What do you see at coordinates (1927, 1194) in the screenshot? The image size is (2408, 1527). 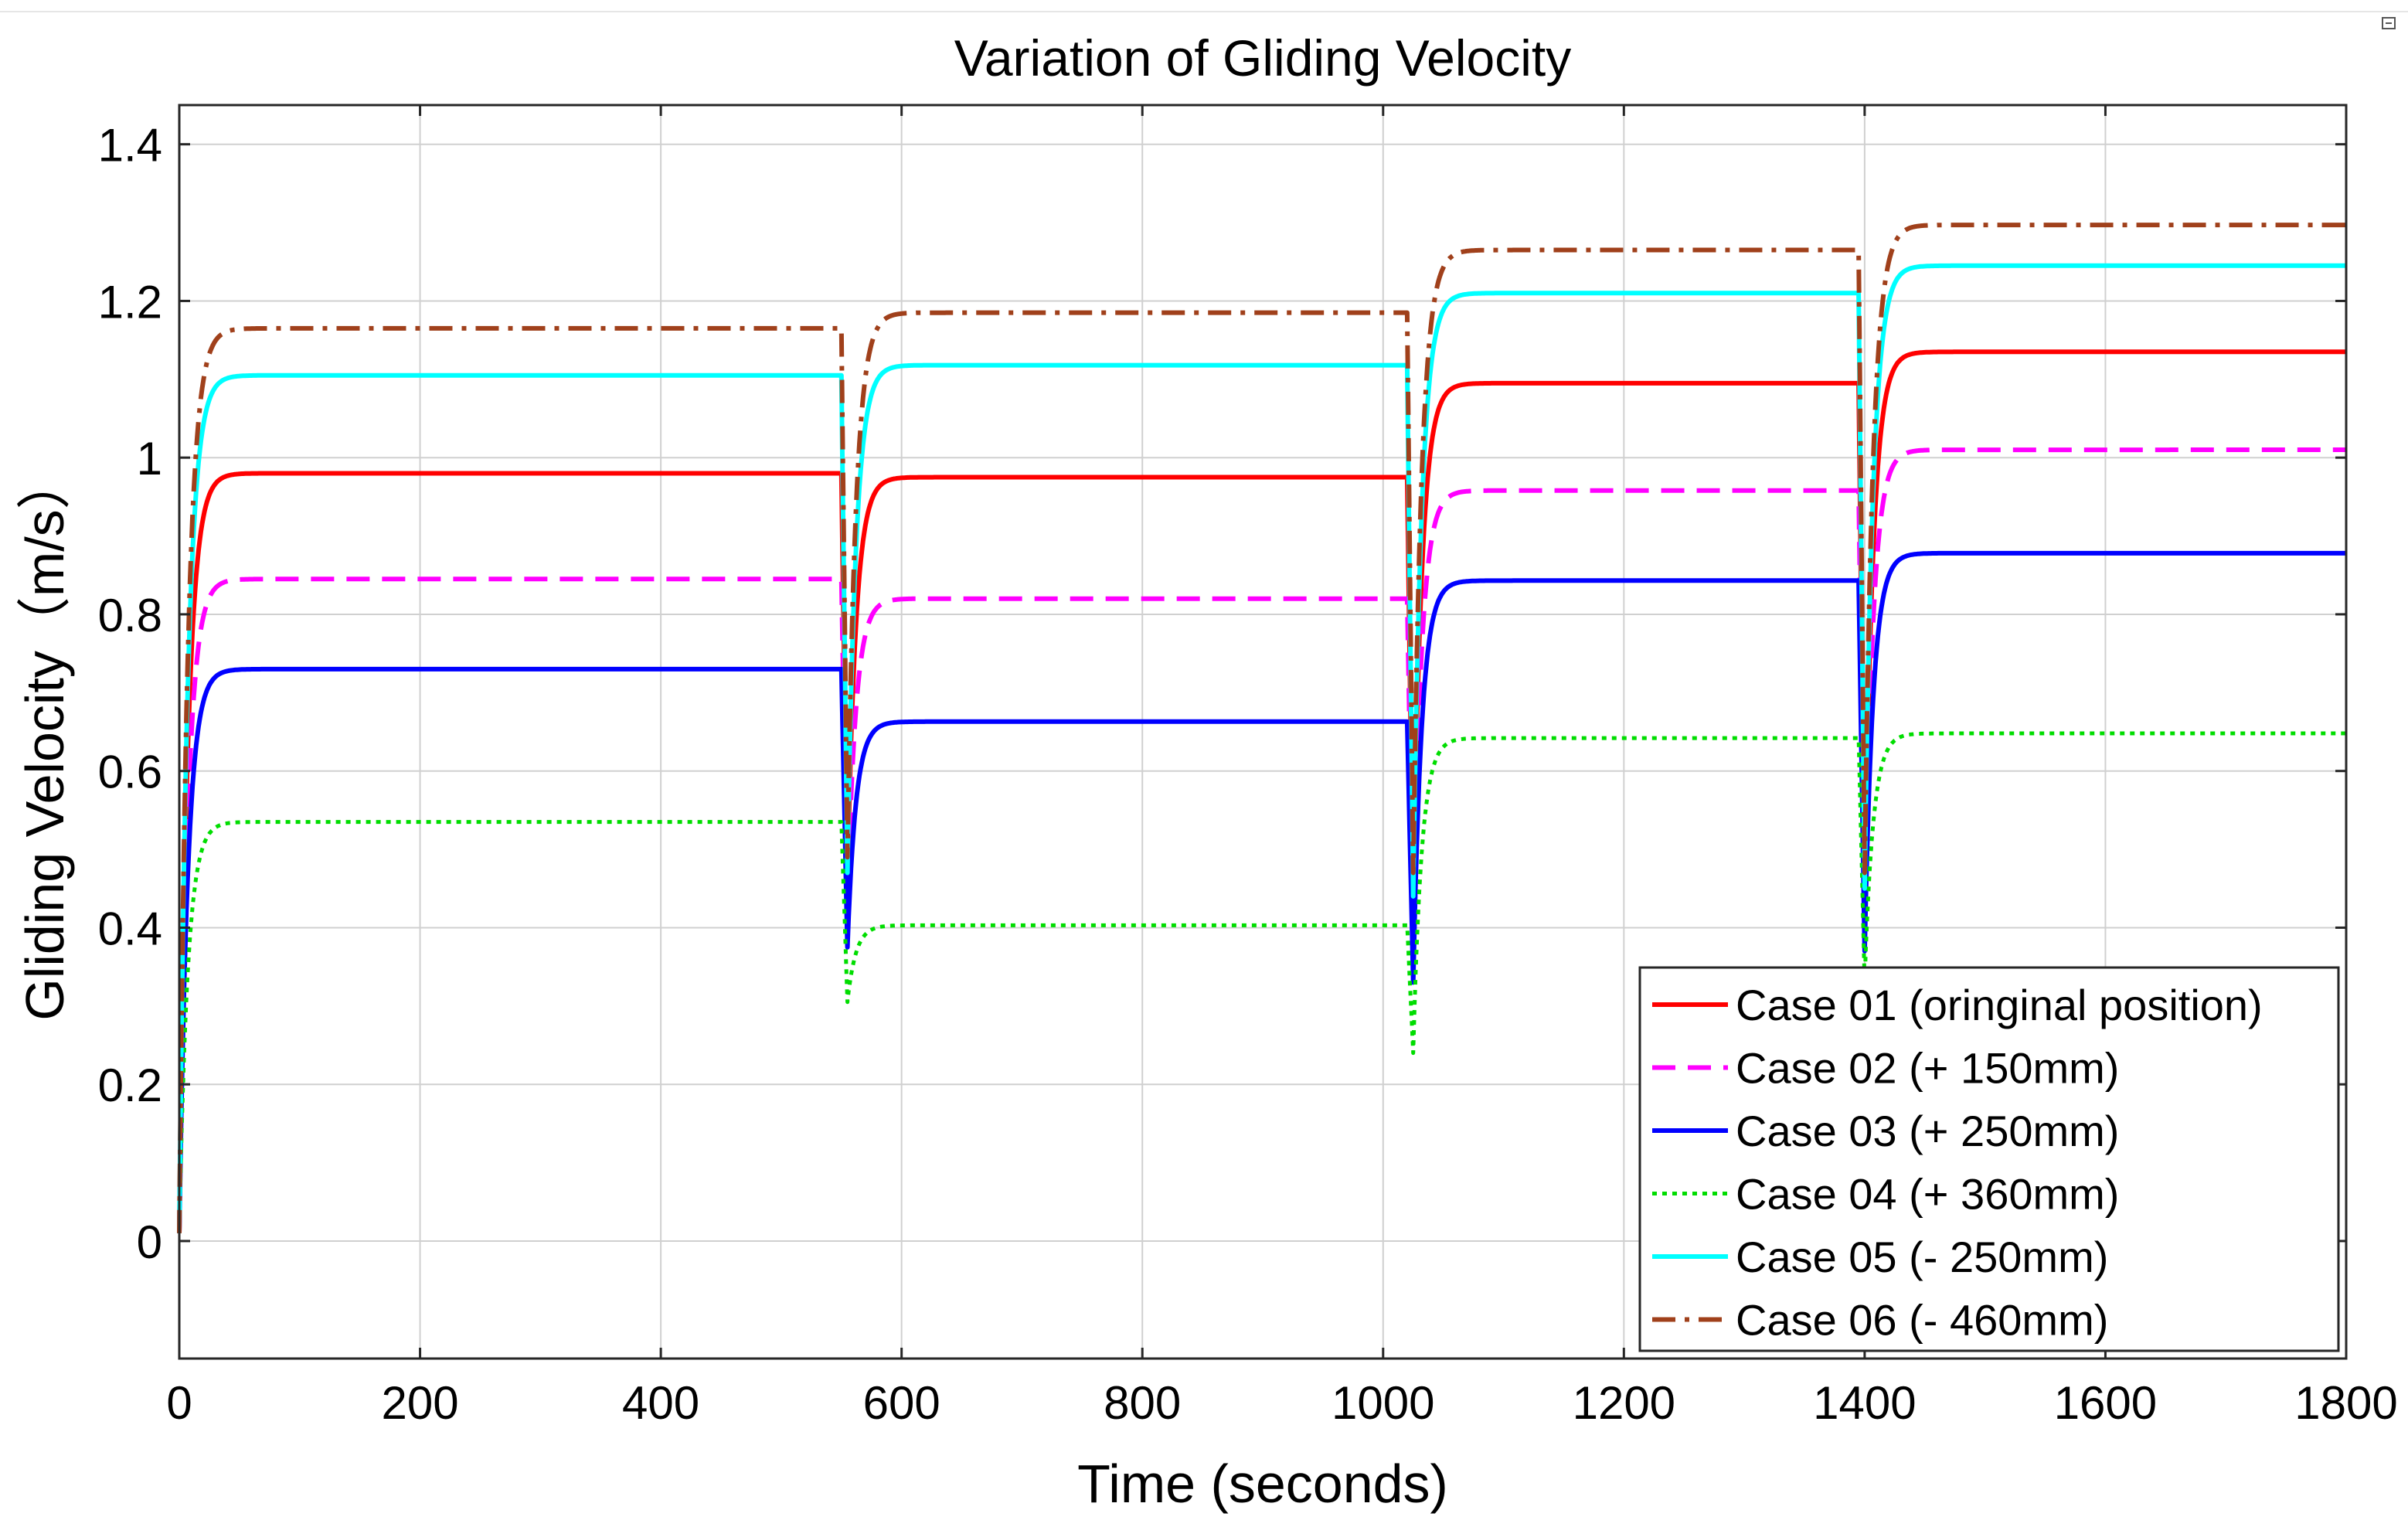 I see `legend-label: Case 04 (+ 360mm)` at bounding box center [1927, 1194].